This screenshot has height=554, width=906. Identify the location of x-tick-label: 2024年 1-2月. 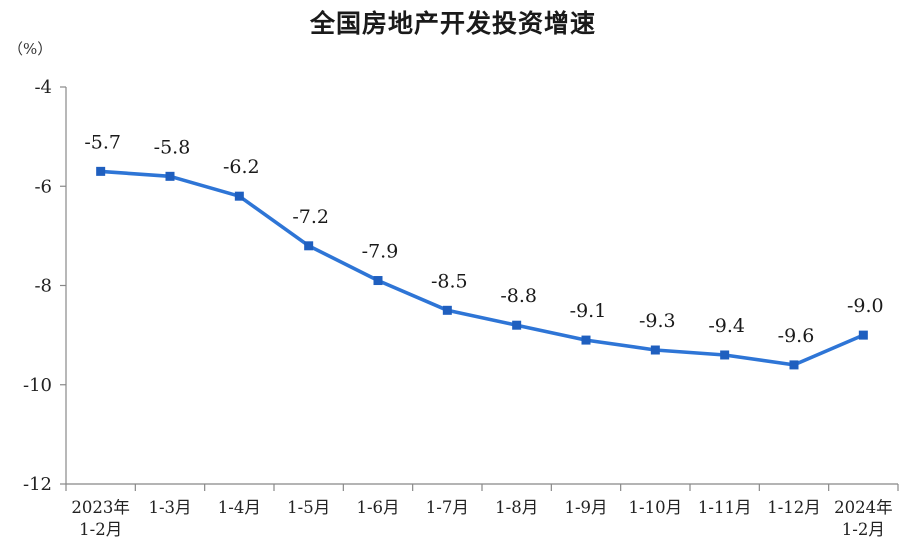
(863, 518).